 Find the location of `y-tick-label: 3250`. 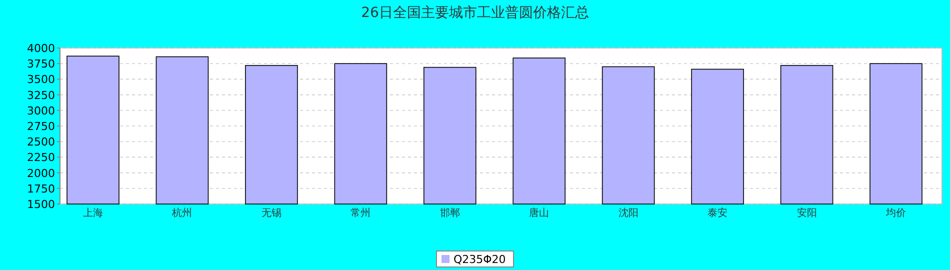

y-tick-label: 3250 is located at coordinates (41, 95).